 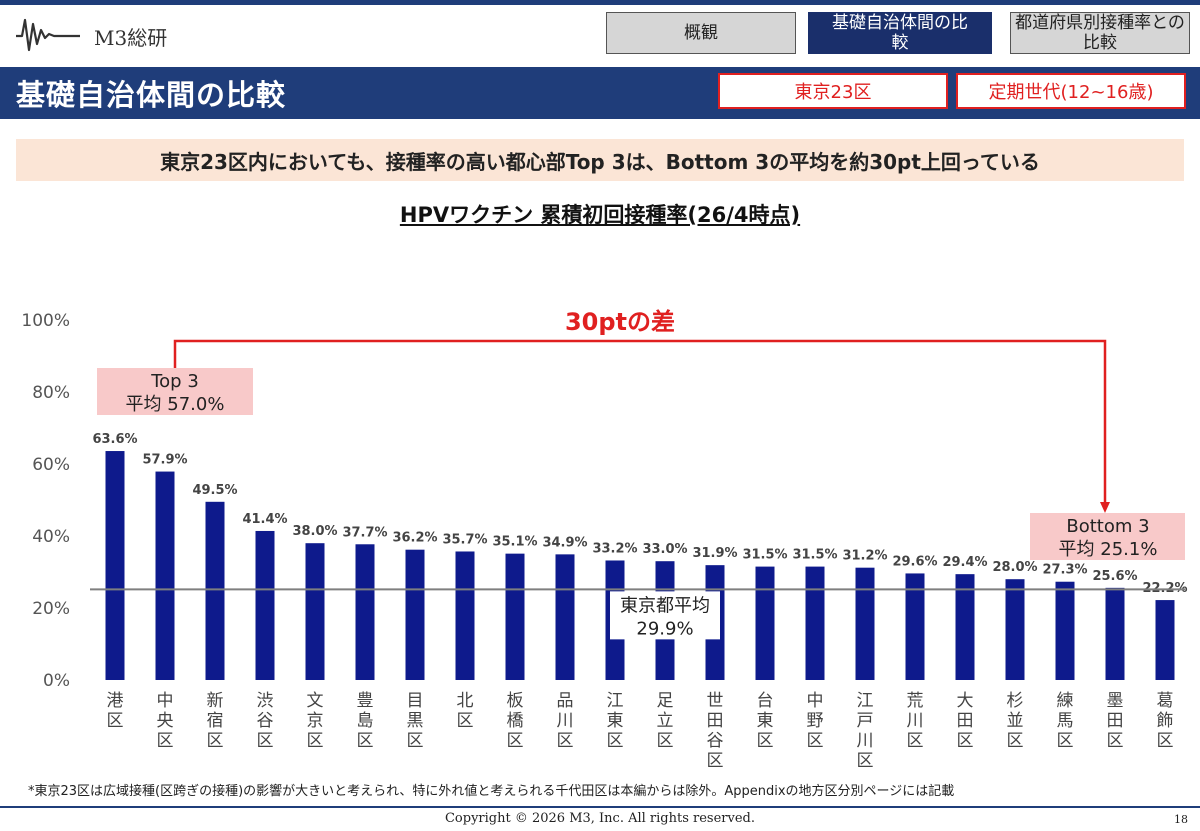 What do you see at coordinates (51, 393) in the screenshot?
I see `y-tick-label: 80%` at bounding box center [51, 393].